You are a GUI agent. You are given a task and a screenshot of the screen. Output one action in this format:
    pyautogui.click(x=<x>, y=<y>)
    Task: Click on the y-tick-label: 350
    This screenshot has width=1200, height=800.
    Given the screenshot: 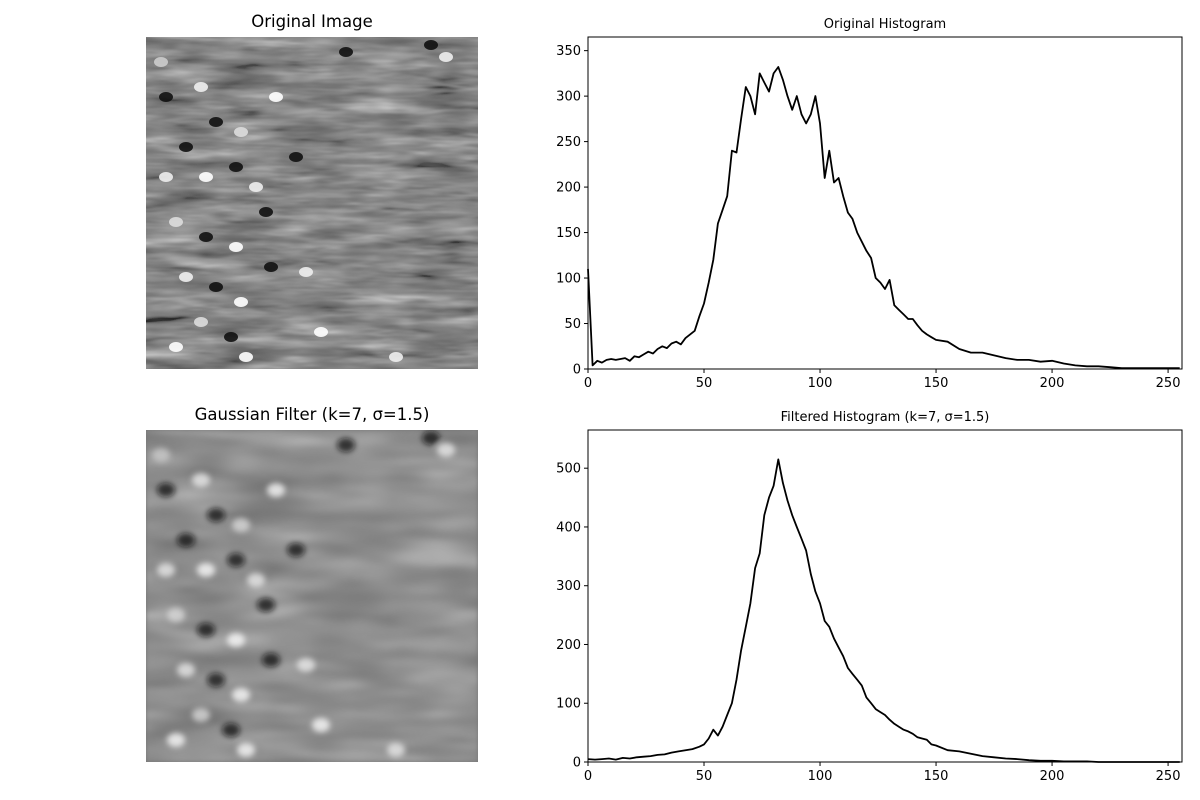 What is the action you would take?
    pyautogui.click(x=568, y=51)
    